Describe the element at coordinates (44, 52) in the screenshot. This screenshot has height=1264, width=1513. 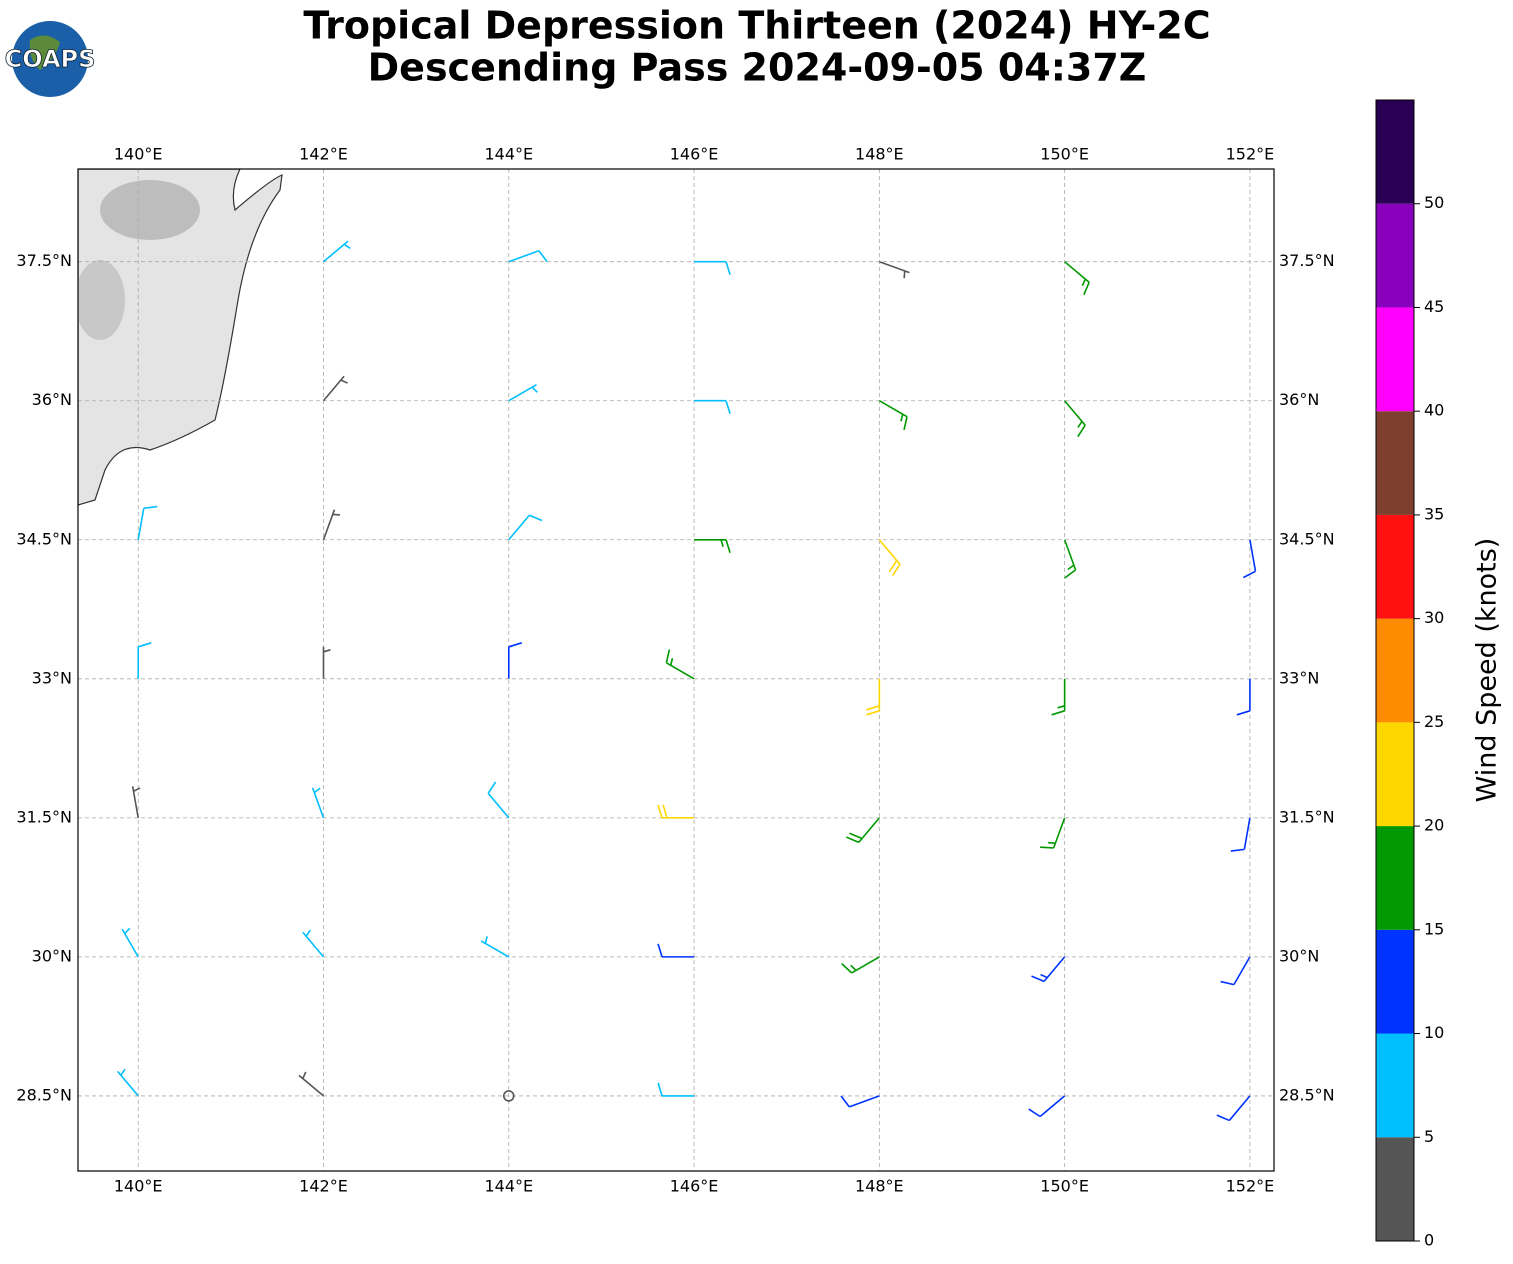
I see `logo-land` at that location.